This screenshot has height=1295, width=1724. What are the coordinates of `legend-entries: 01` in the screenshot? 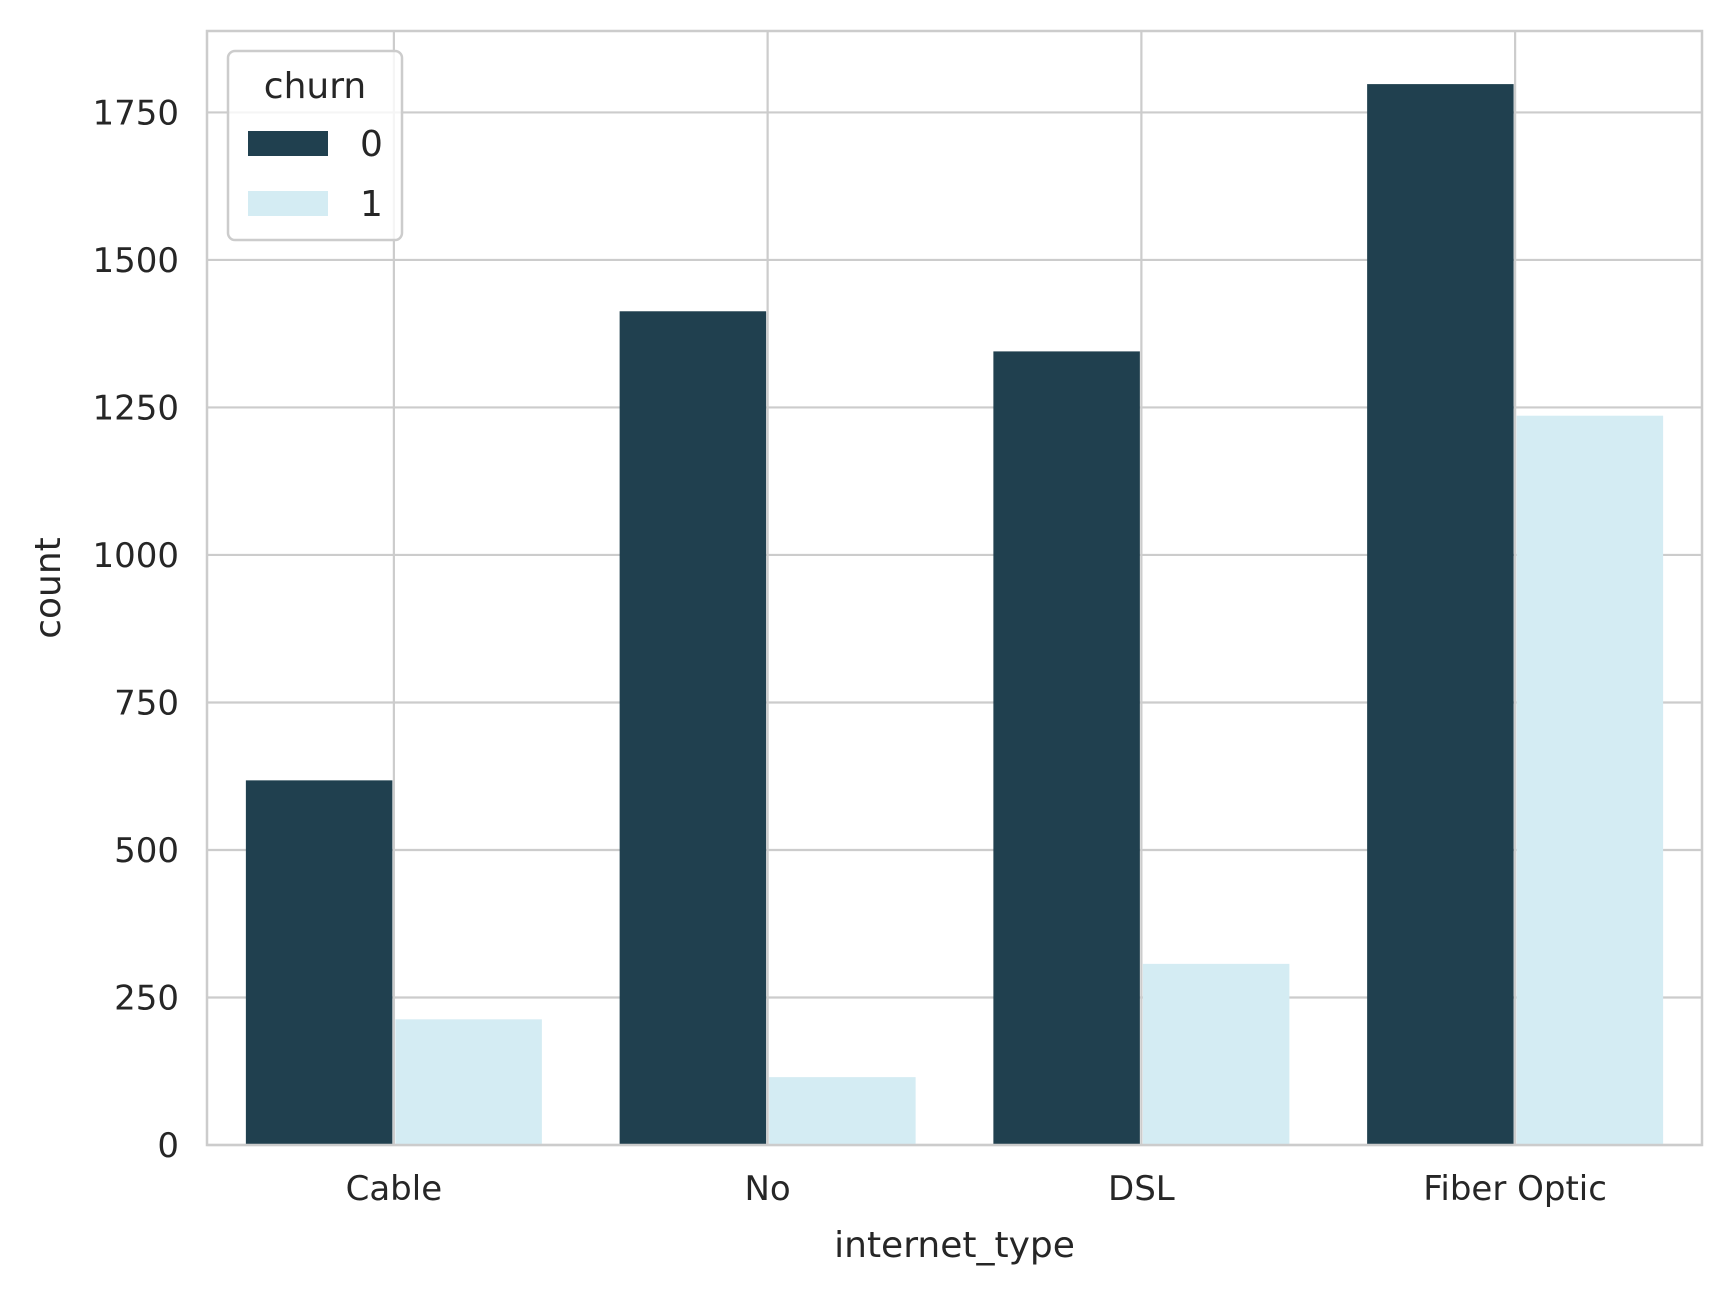 It's located at (315, 174).